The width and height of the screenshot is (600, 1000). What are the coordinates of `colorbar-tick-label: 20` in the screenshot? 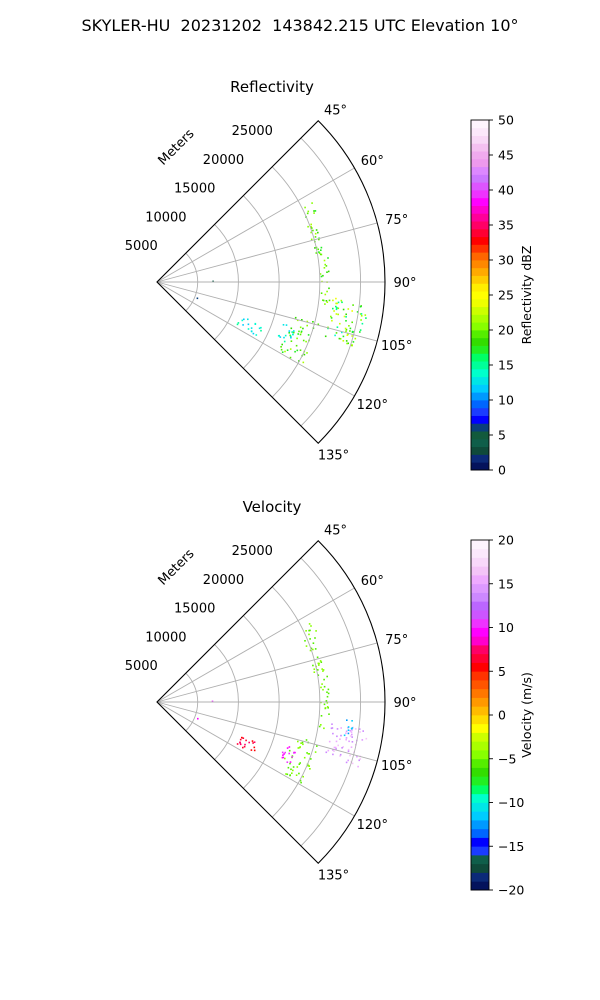 It's located at (506, 540).